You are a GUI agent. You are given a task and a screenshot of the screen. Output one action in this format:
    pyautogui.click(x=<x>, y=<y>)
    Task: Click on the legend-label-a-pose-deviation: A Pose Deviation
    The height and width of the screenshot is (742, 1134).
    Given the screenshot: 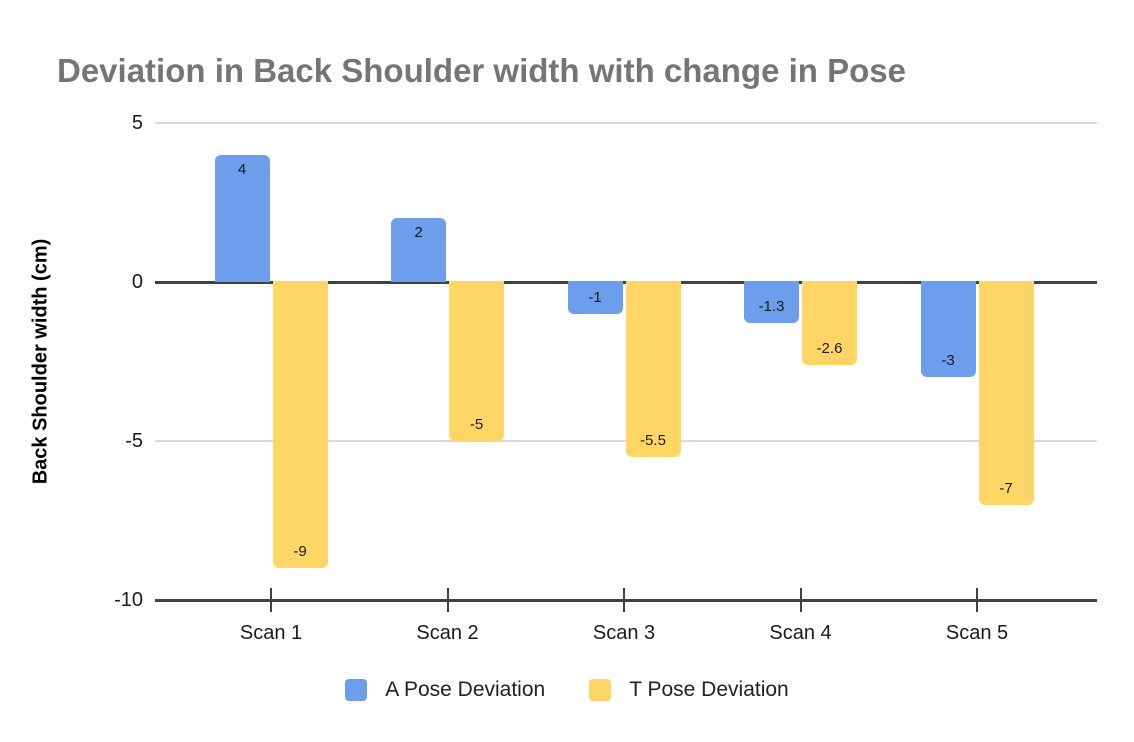 What is the action you would take?
    pyautogui.click(x=465, y=689)
    